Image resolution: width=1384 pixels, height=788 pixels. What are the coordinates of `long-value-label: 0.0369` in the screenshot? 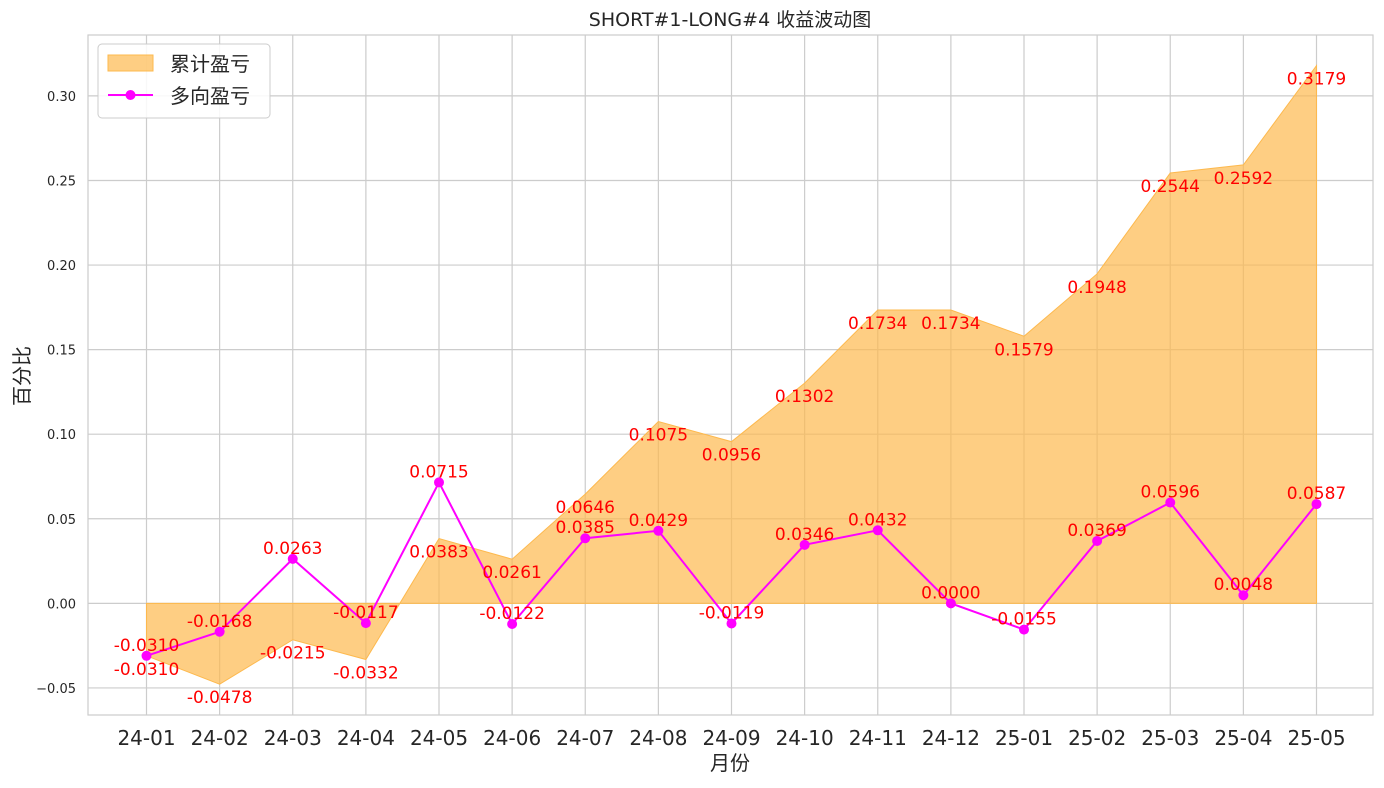 It's located at (1096, 531).